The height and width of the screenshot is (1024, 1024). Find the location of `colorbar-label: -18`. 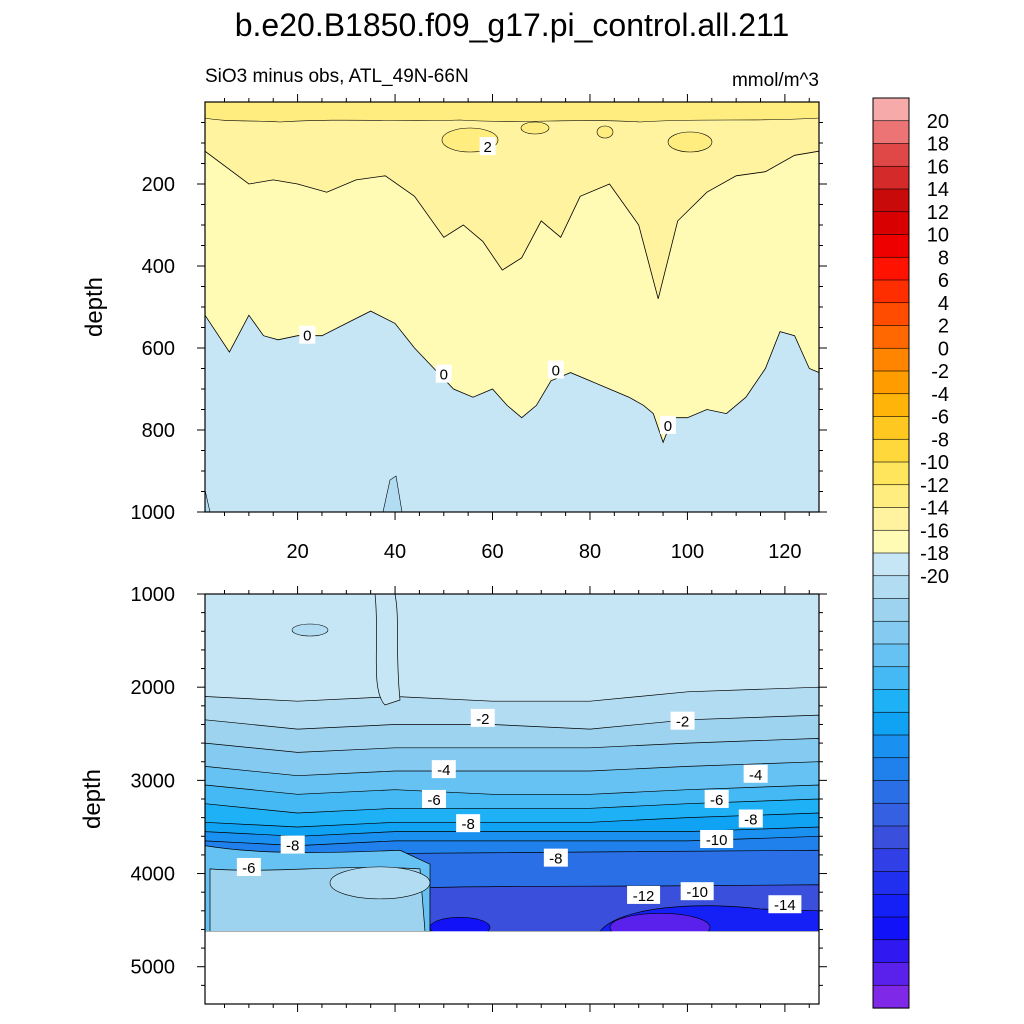

colorbar-label: -18 is located at coordinates (934, 554).